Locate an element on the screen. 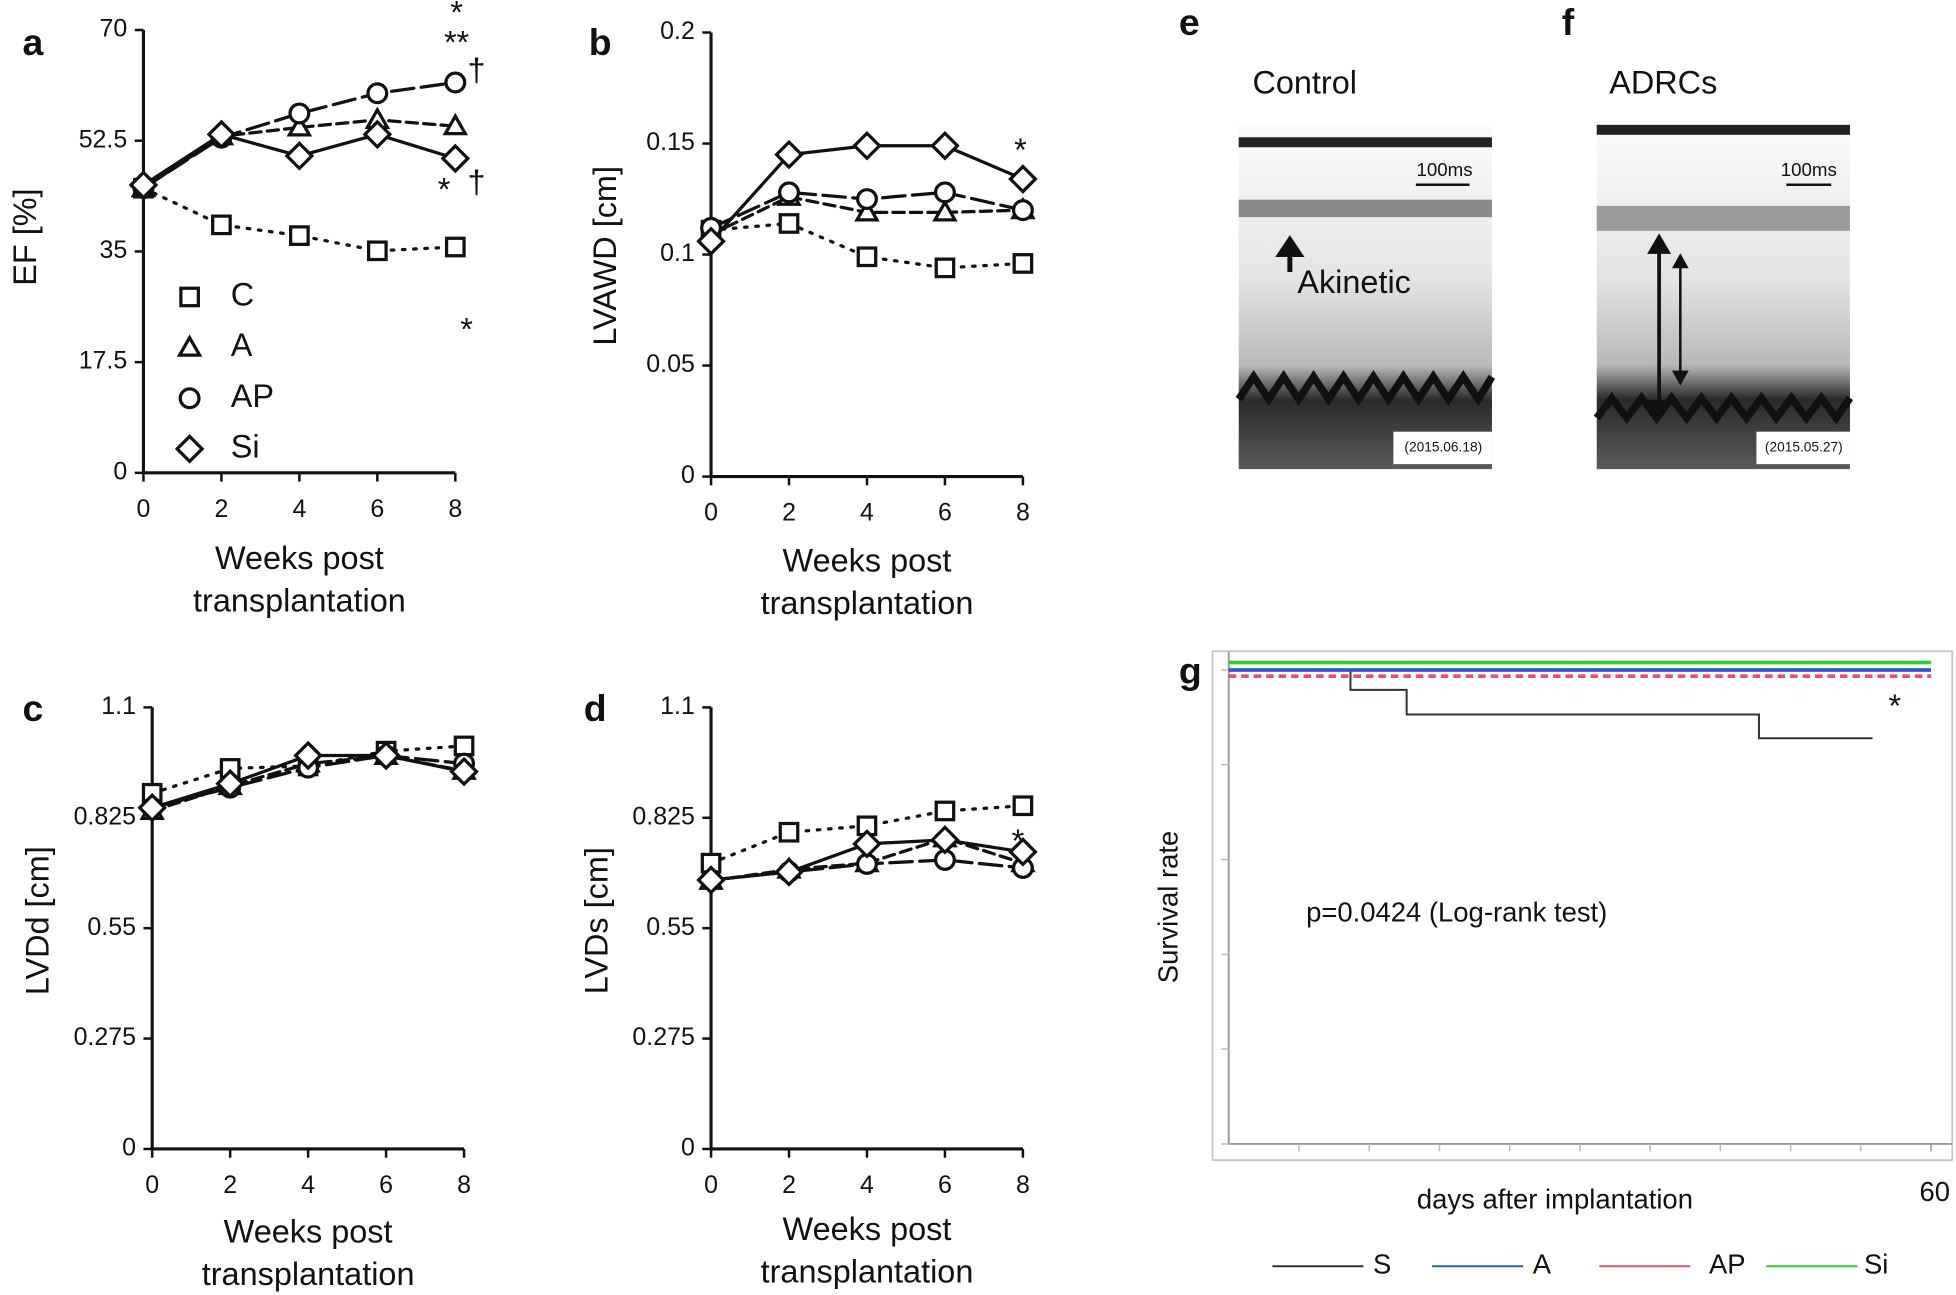 The height and width of the screenshot is (1295, 1956). x-axis-title: days after implantation is located at coordinates (1555, 1199).